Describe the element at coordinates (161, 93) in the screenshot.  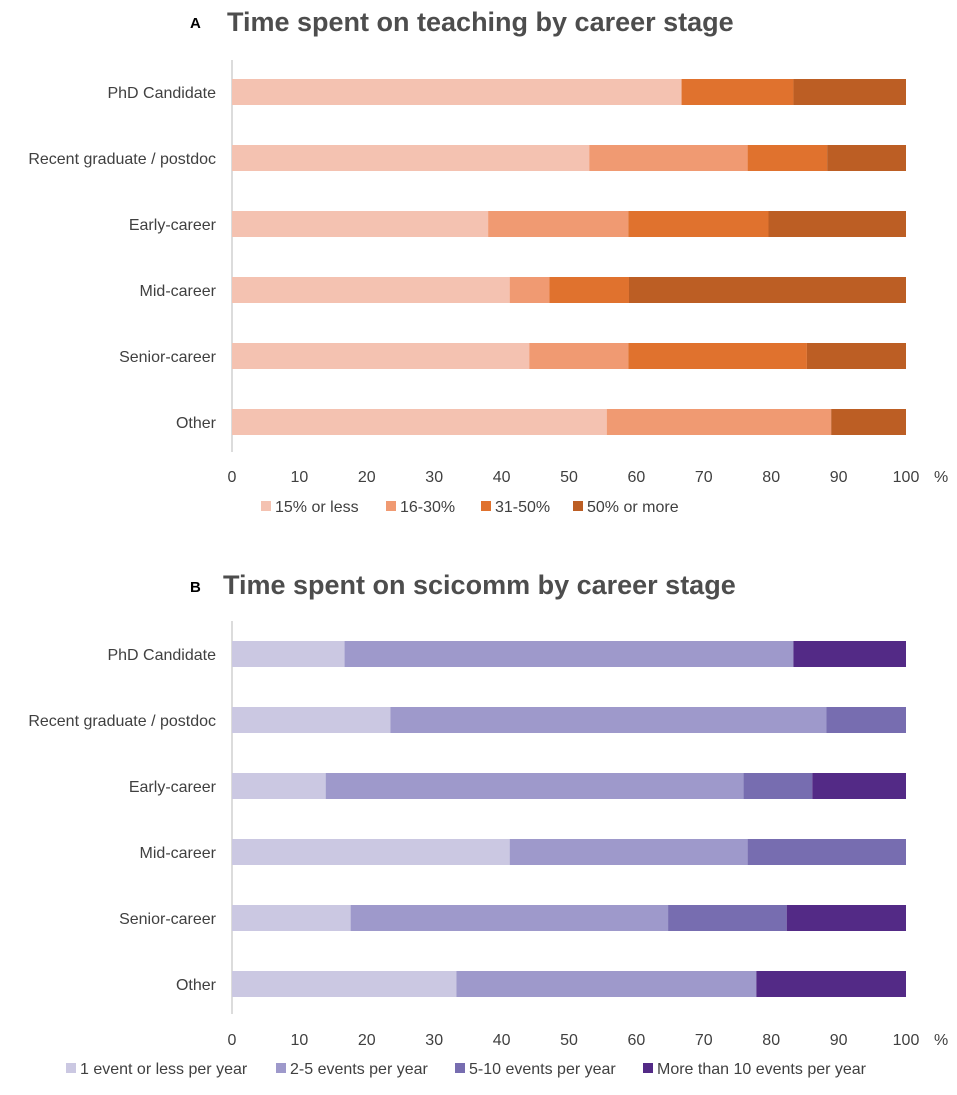
I see `panel-a-category-label-phd-candidate: PhD Candidate` at that location.